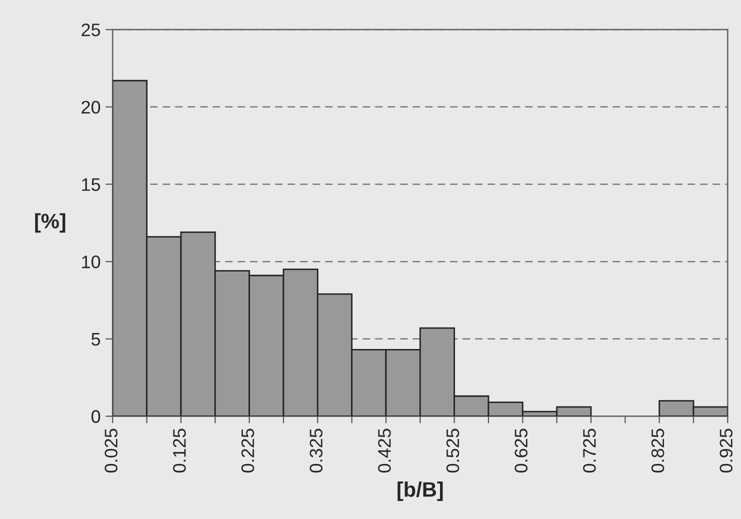 The image size is (741, 519). Describe the element at coordinates (384, 450) in the screenshot. I see `x-tick-label: 0.425` at that location.